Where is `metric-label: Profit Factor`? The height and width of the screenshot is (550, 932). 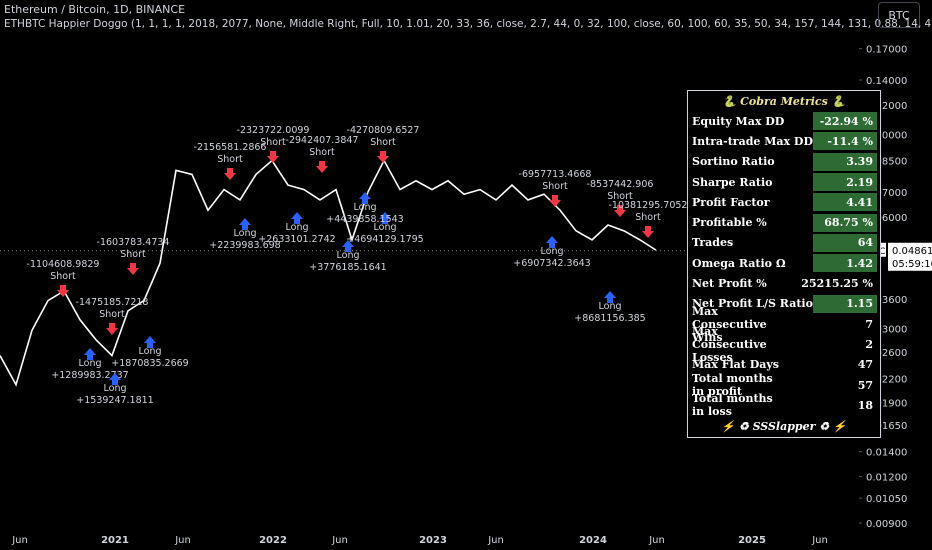
metric-label: Profit Factor is located at coordinates (731, 202).